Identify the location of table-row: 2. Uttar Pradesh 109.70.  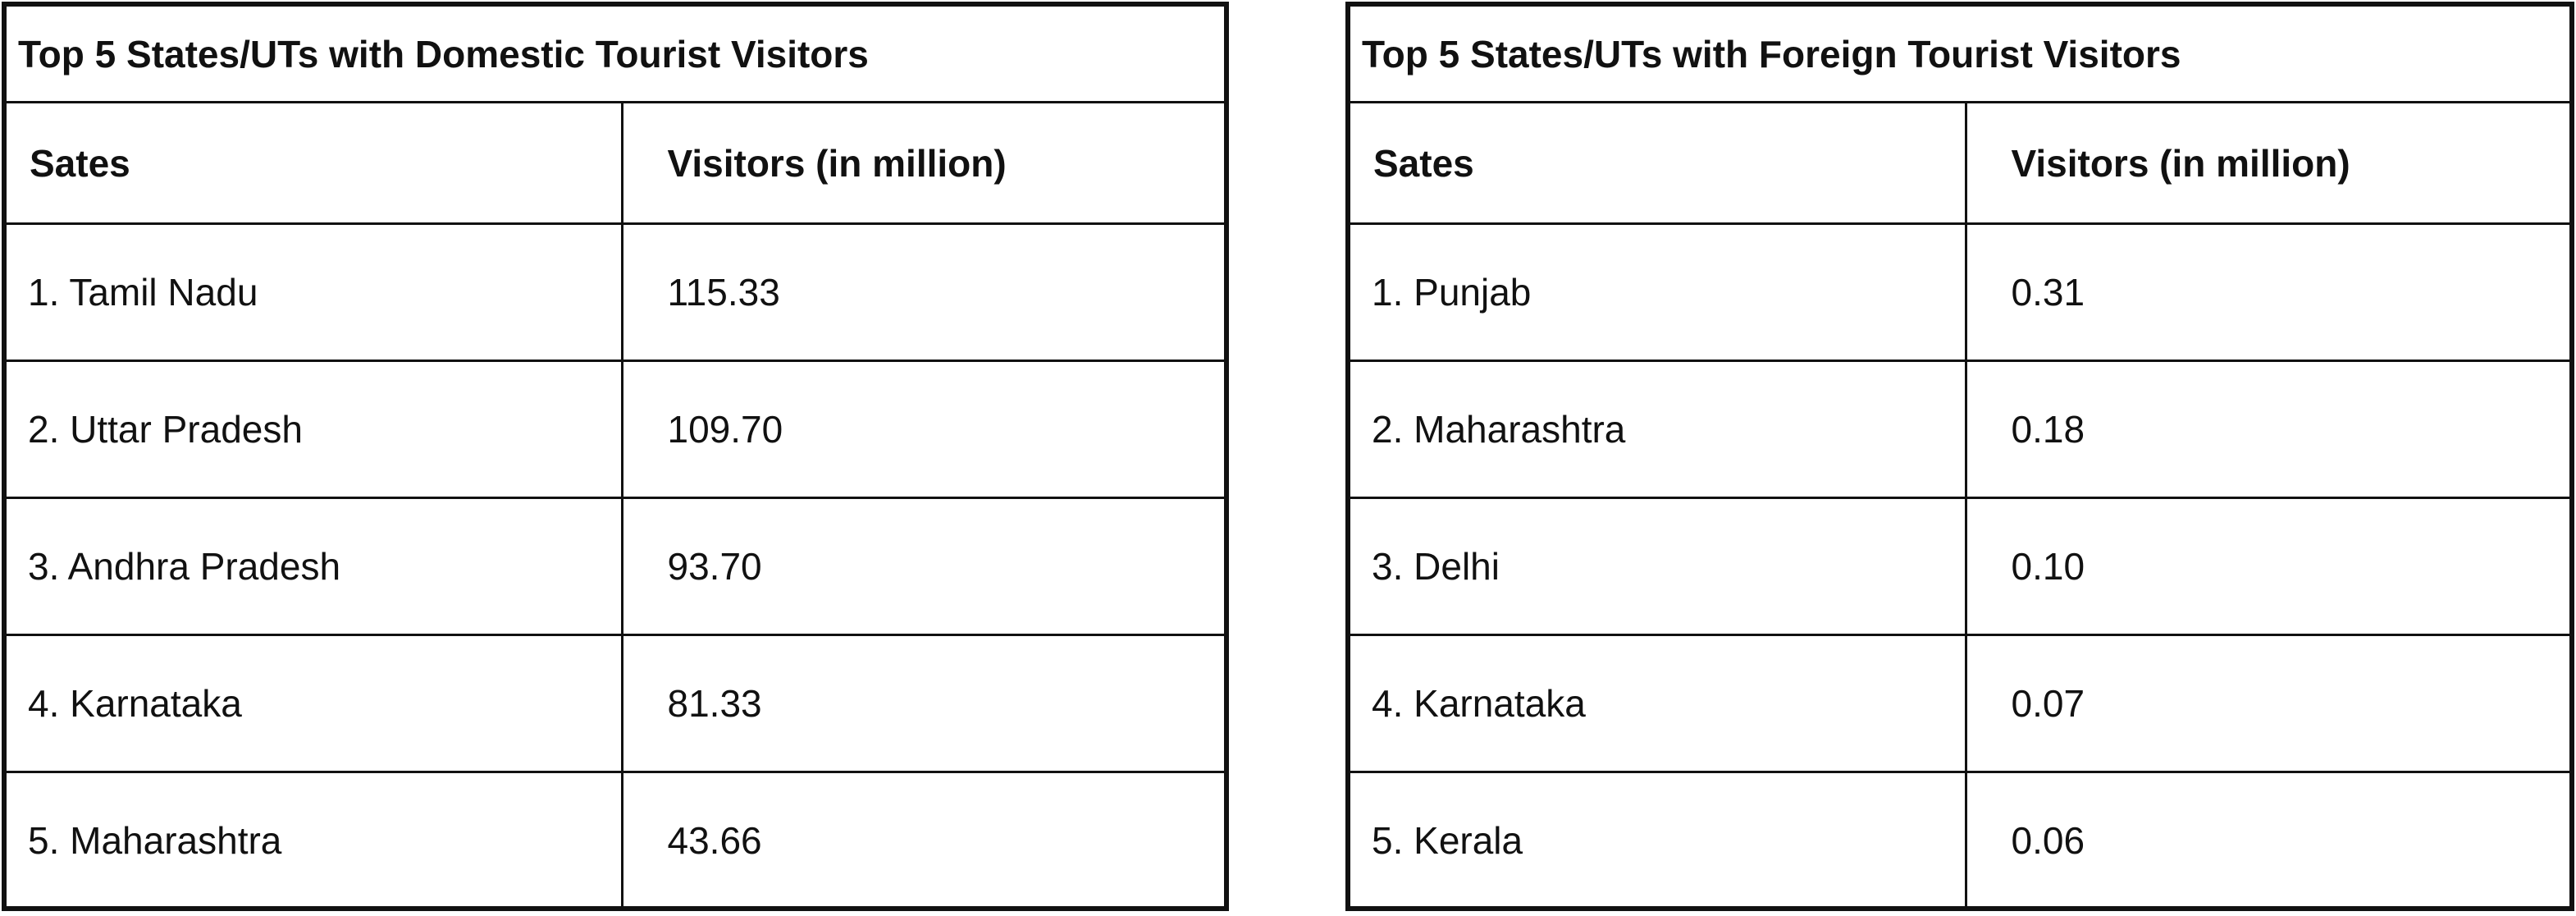
(616, 429).